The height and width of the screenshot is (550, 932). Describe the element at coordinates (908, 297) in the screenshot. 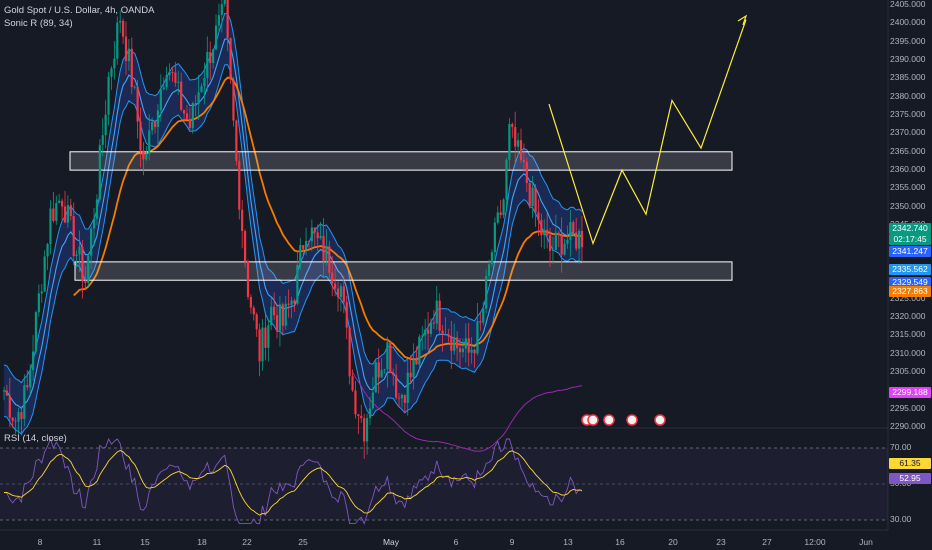

I see `price-tick: 2325.000` at that location.